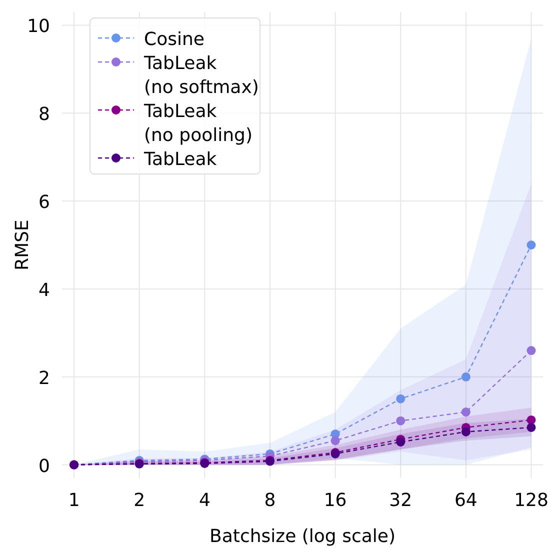 The width and height of the screenshot is (555, 556). What do you see at coordinates (201, 75) in the screenshot?
I see `legend-label: TabLeak (no softmax)` at bounding box center [201, 75].